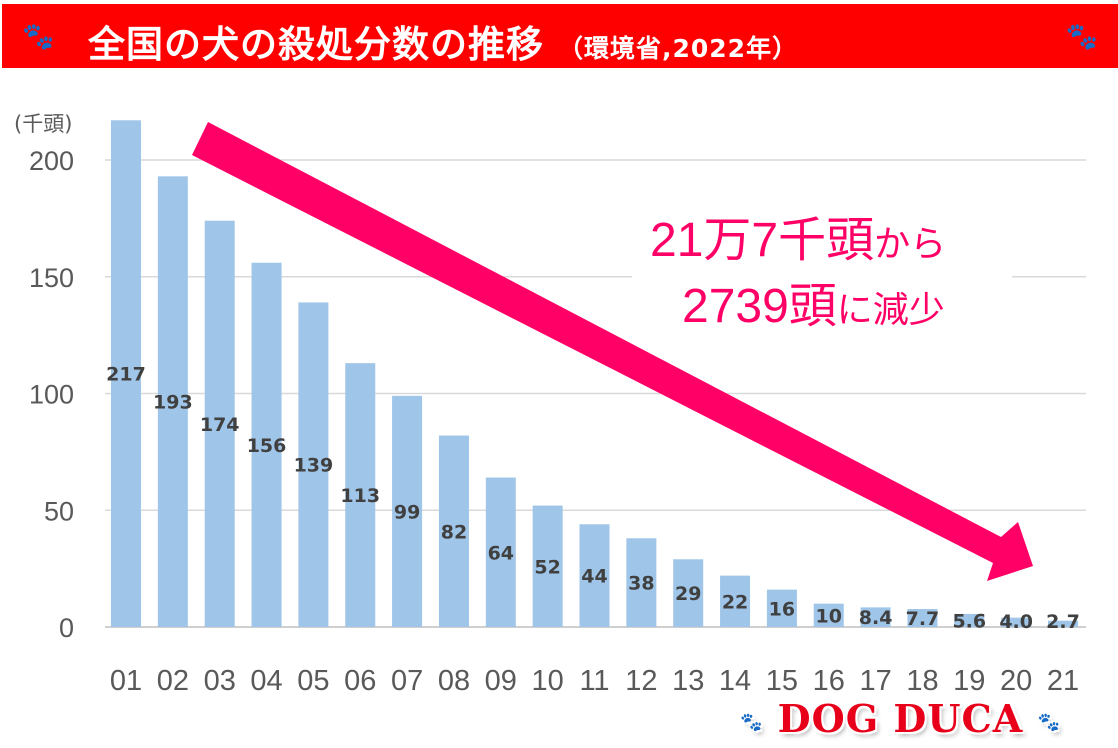  I want to click on data-label: 8.4, so click(876, 618).